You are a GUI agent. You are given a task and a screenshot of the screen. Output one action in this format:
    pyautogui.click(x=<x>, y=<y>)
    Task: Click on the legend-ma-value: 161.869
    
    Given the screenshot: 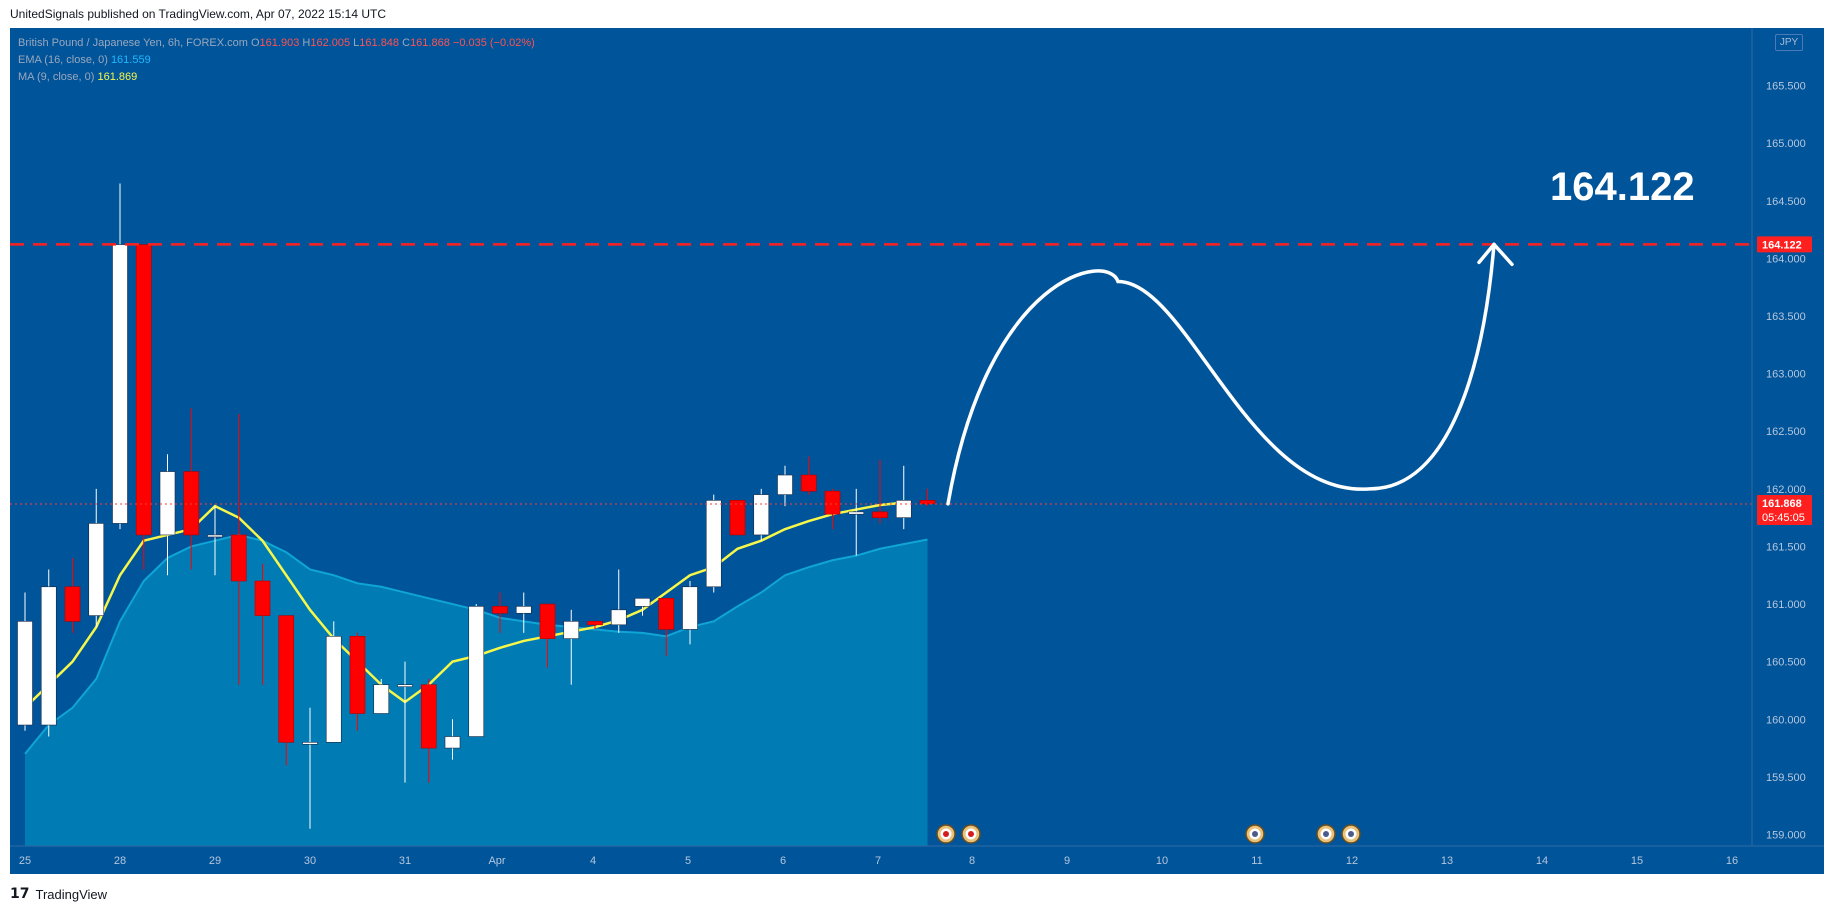 What is the action you would take?
    pyautogui.click(x=117, y=77)
    